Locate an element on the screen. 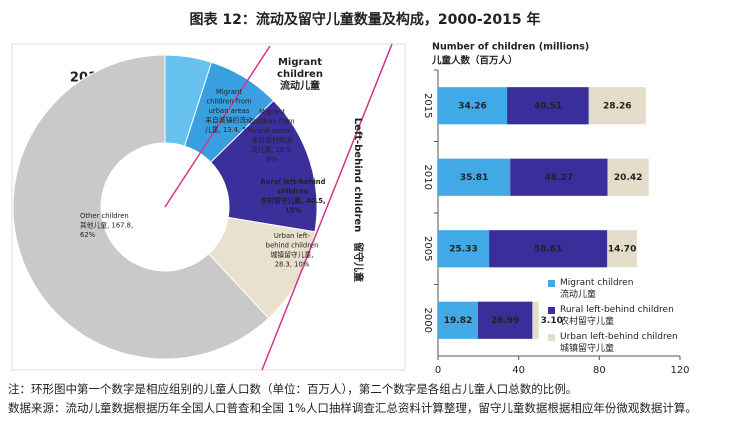  segment-label: Urban left- is located at coordinates (292, 236).